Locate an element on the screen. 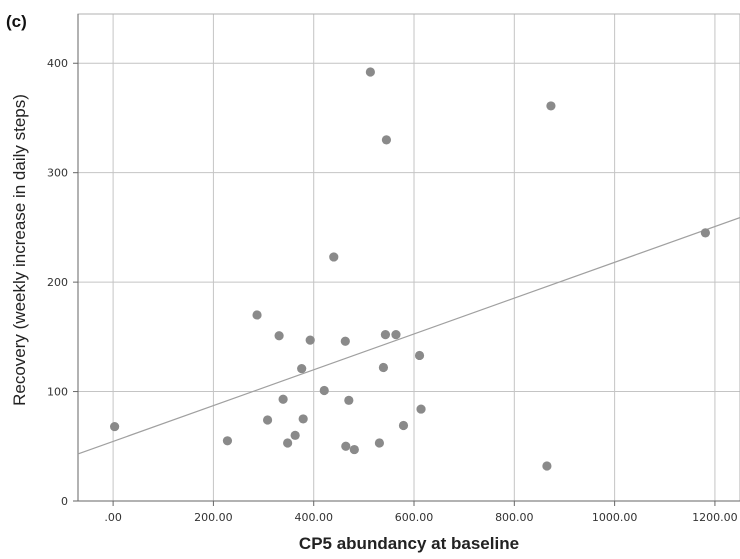  x-tick-label: 800.00 is located at coordinates (514, 517).